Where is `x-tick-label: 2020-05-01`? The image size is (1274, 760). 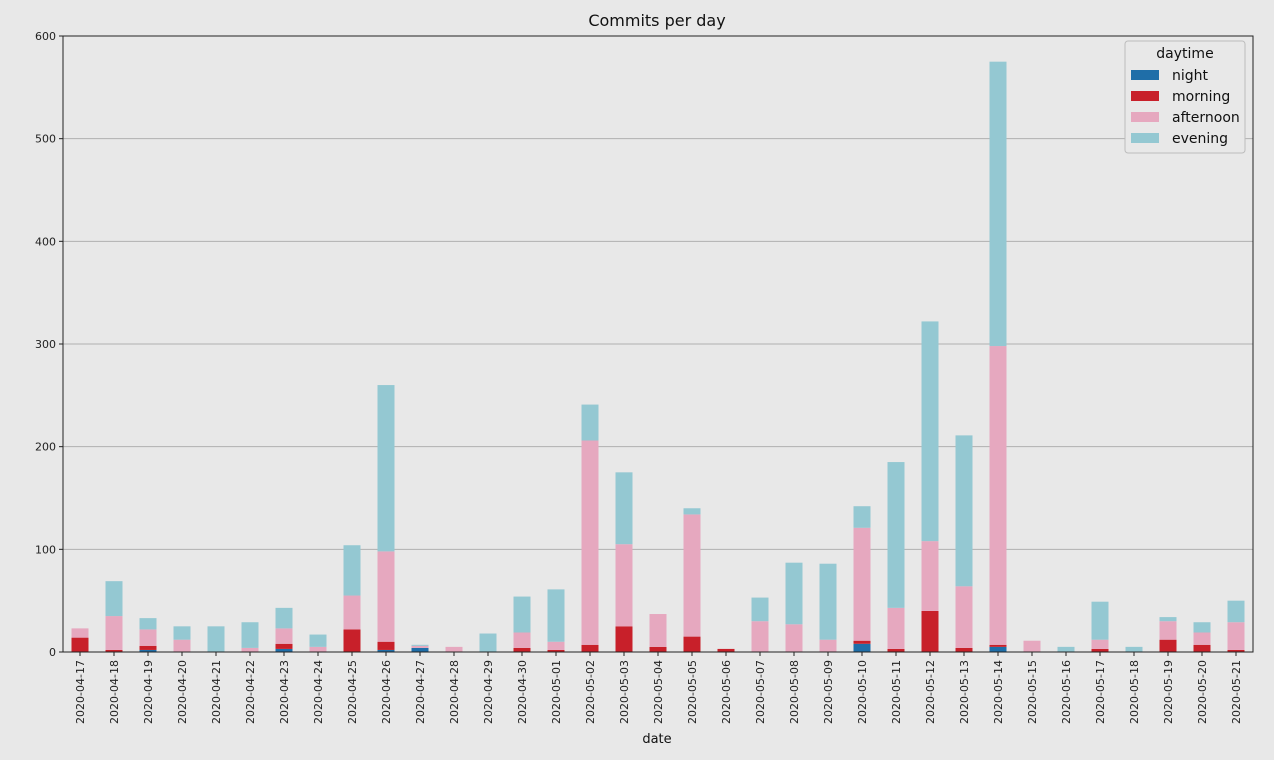 x-tick-label: 2020-05-01 is located at coordinates (556, 692).